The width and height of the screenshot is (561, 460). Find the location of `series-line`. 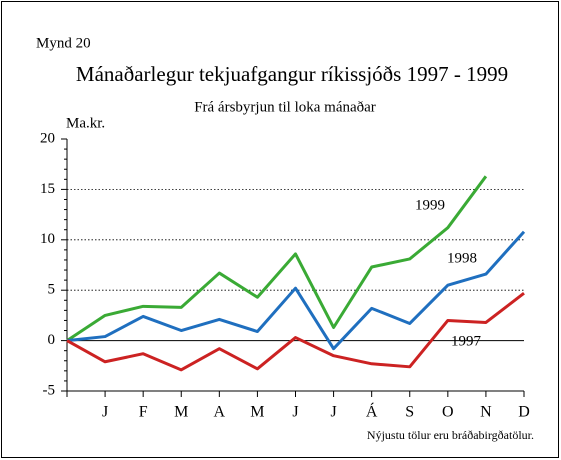

series-line is located at coordinates (295, 332).